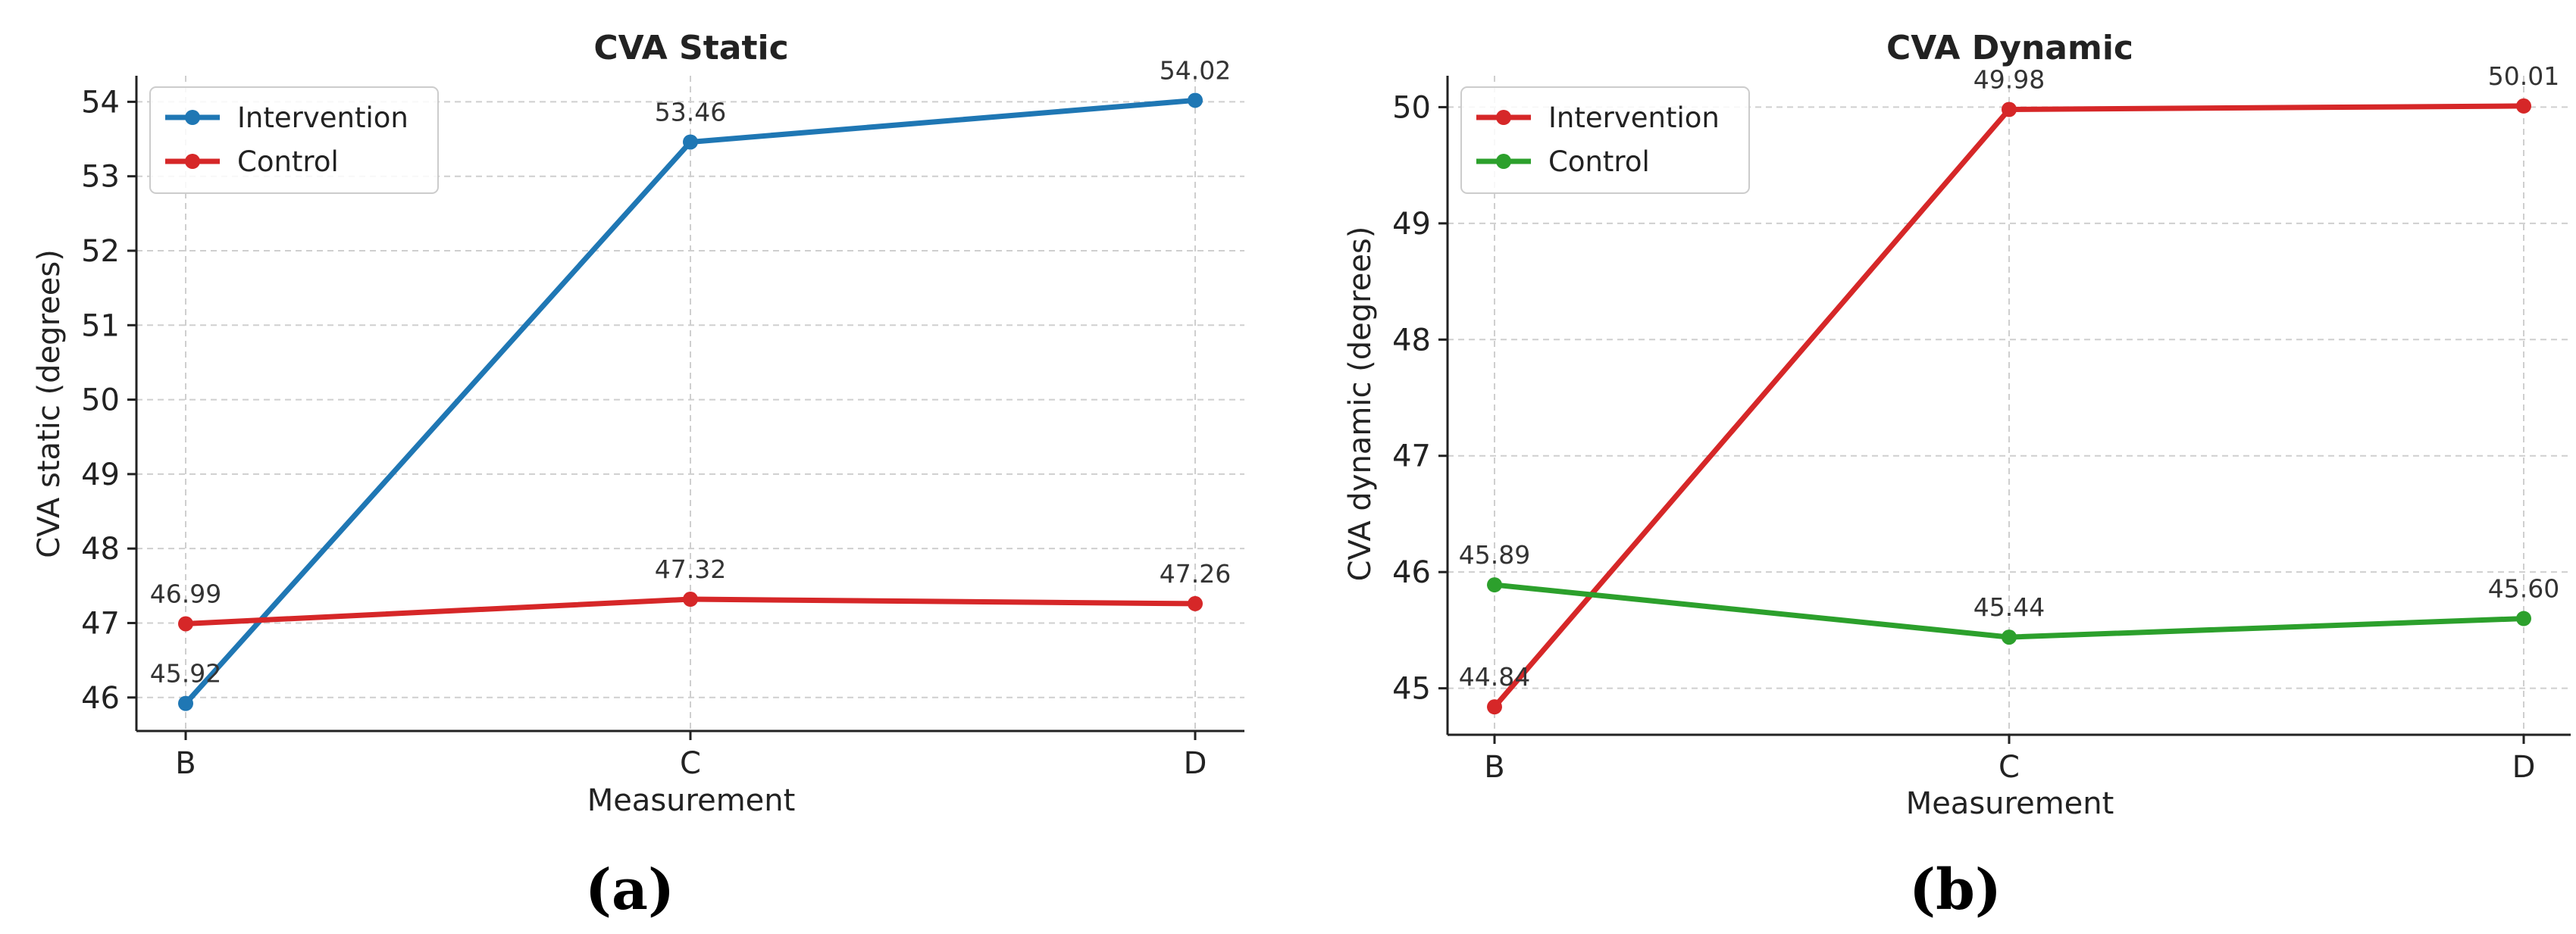 The width and height of the screenshot is (2576, 934). Describe the element at coordinates (2524, 76) in the screenshot. I see `data-label: 50.01` at that location.